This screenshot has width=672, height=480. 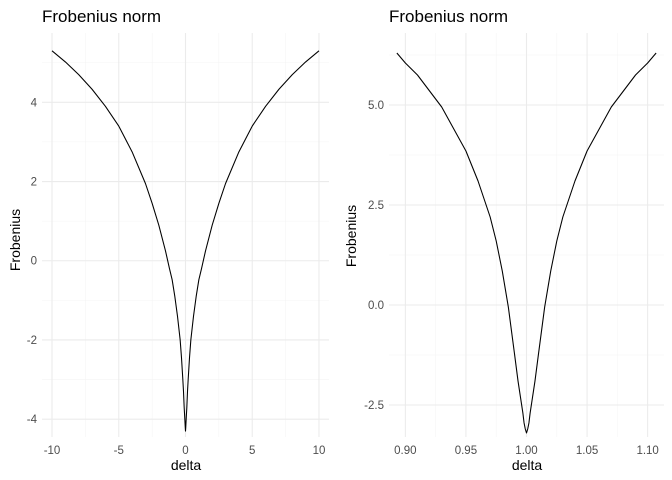 I want to click on right-x-tick-label: 0.95, so click(x=466, y=451).